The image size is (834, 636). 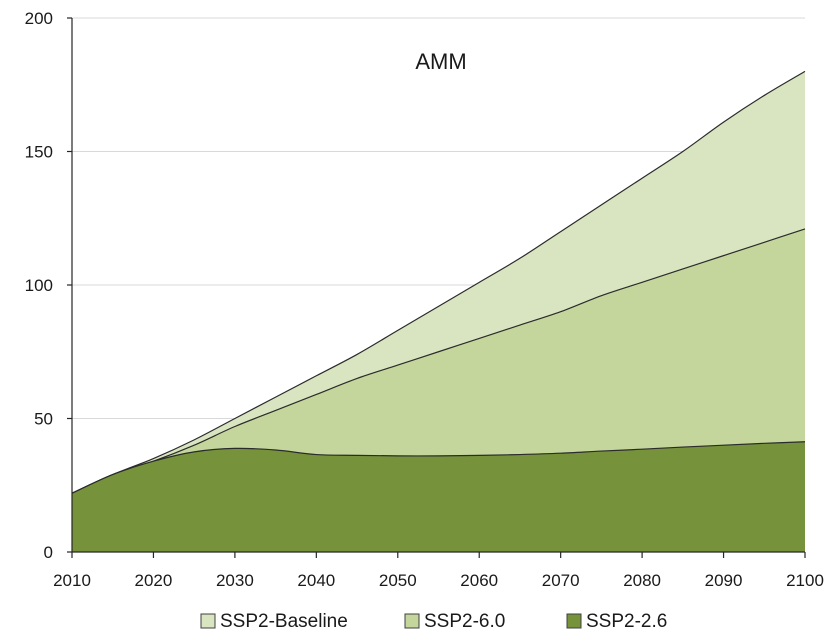 What do you see at coordinates (398, 580) in the screenshot?
I see `x-tick-label-2050: 2050` at bounding box center [398, 580].